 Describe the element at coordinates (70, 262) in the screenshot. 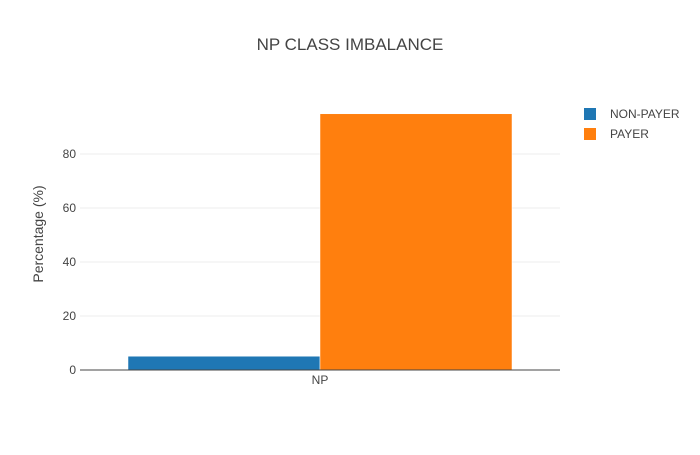

I see `y-tick-label: 40` at that location.